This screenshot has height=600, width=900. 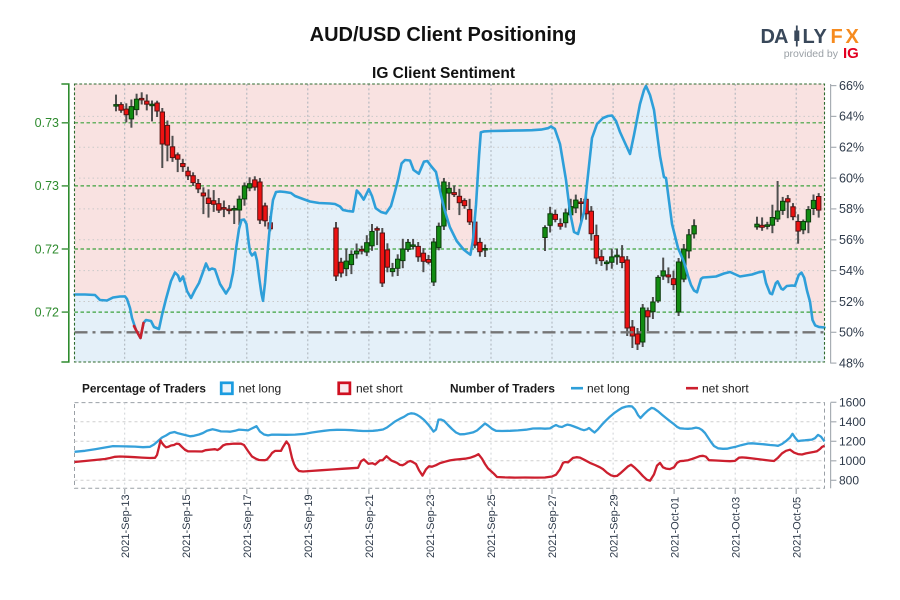 I want to click on svg-text: 2021-Sep-29, so click(x=614, y=526).